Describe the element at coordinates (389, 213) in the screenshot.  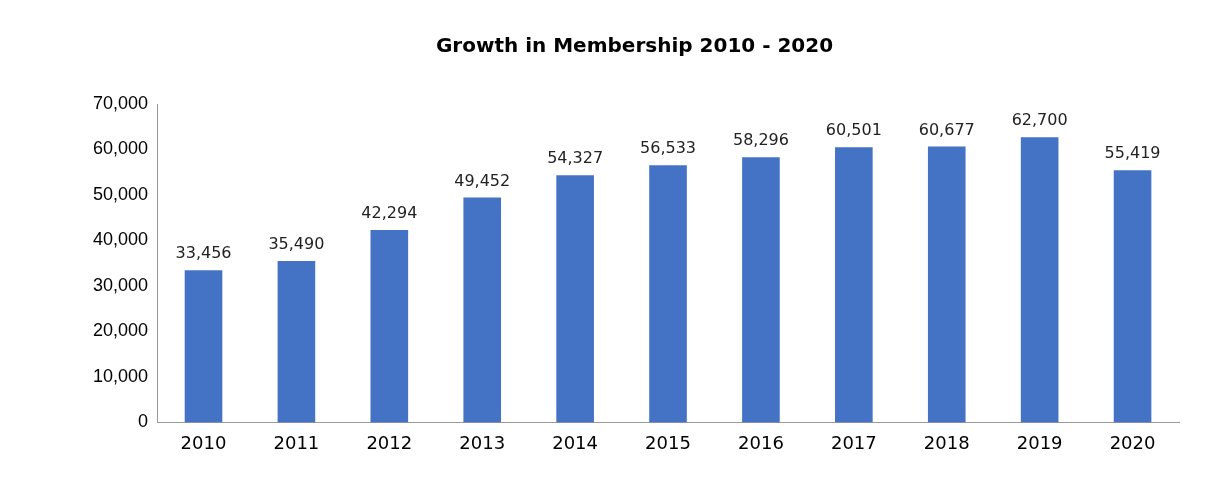
I see `data-label: 42,294` at that location.